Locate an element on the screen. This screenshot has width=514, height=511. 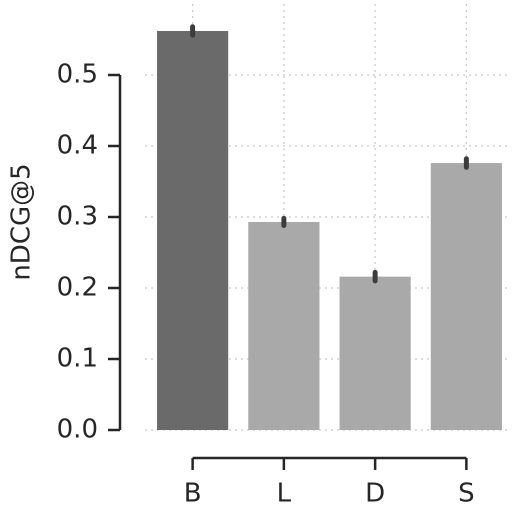
y-tick-label: 0.5 is located at coordinates (77, 75).